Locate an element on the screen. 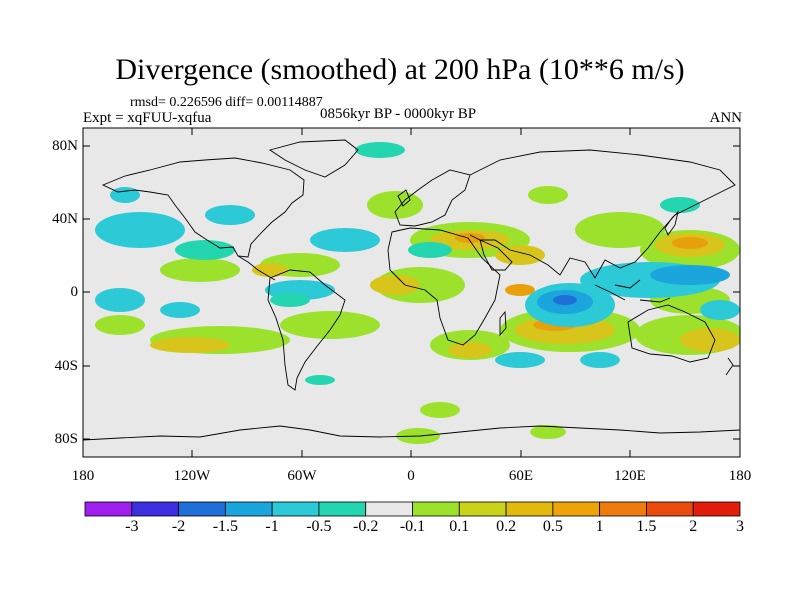 This screenshot has width=800, height=600. coast-central-america is located at coordinates (256, 268).